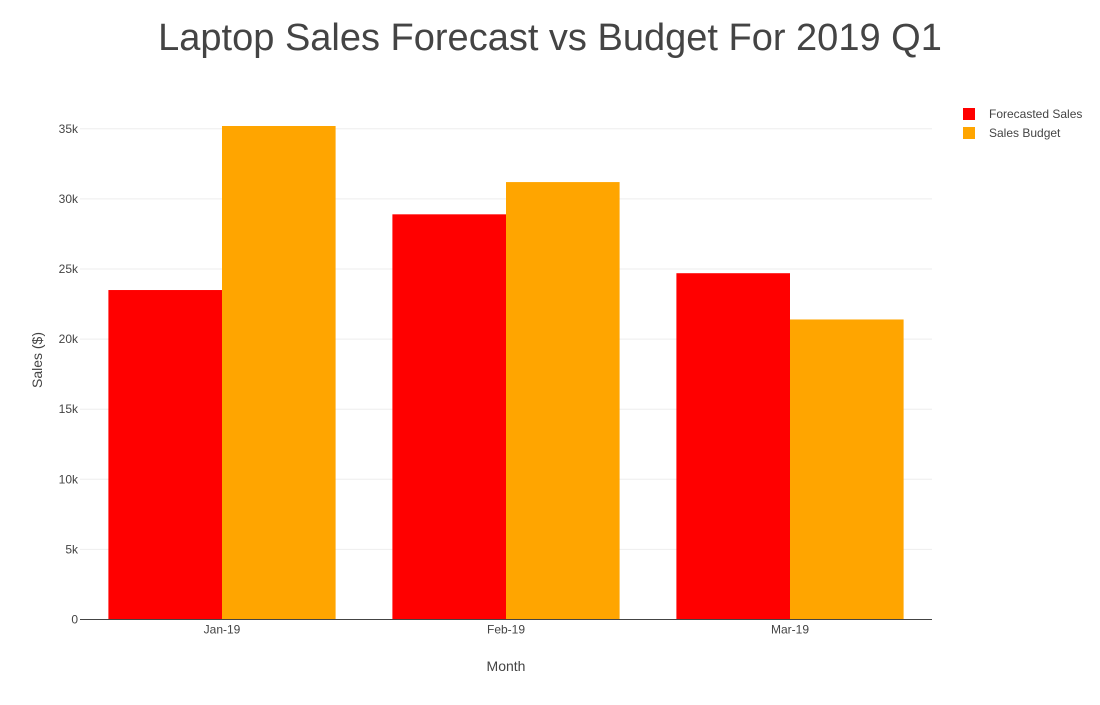  I want to click on y-axis-title: Sales ($), so click(37, 360).